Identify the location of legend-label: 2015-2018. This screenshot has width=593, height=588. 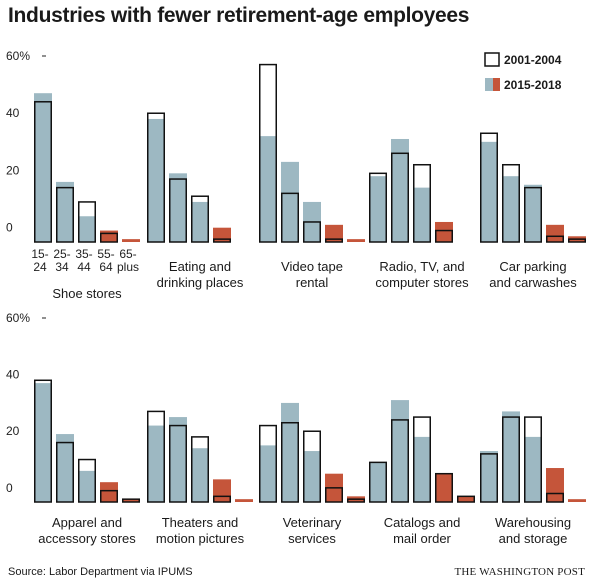
(533, 85).